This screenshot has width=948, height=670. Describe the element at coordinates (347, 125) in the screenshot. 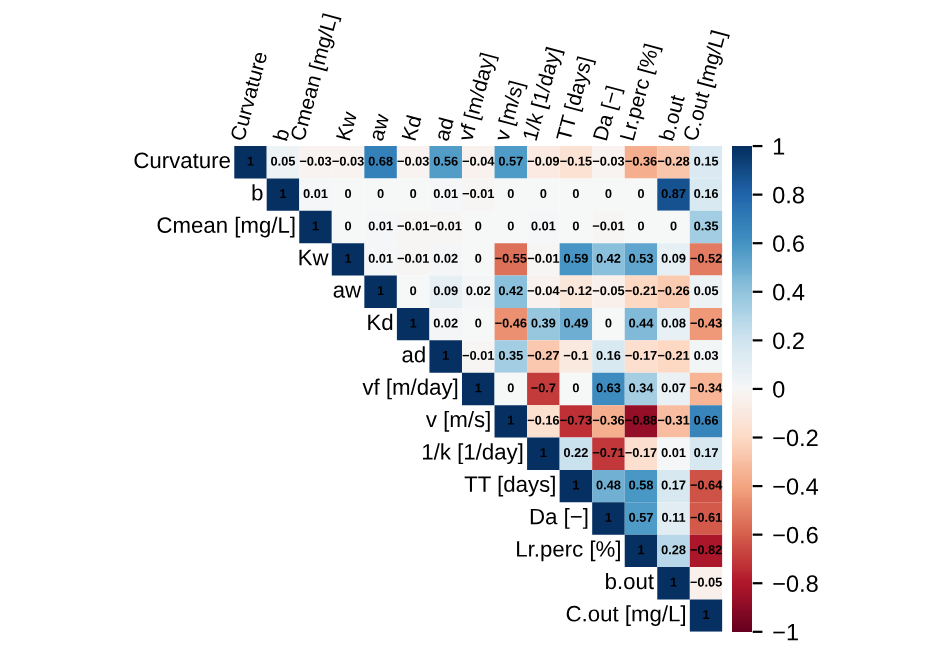

I see `x-tick-label: Kw` at that location.